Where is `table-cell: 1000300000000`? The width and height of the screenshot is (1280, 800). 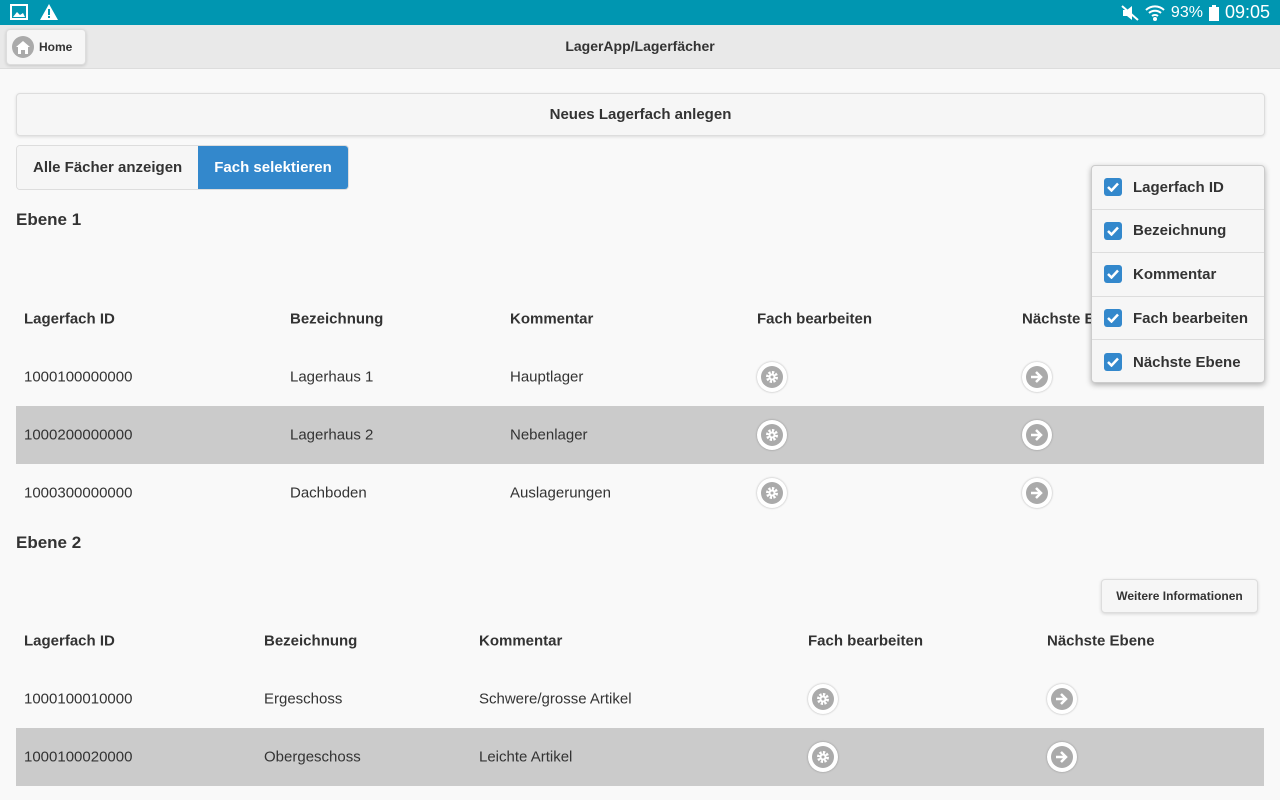
table-cell: 1000300000000 is located at coordinates (78, 493).